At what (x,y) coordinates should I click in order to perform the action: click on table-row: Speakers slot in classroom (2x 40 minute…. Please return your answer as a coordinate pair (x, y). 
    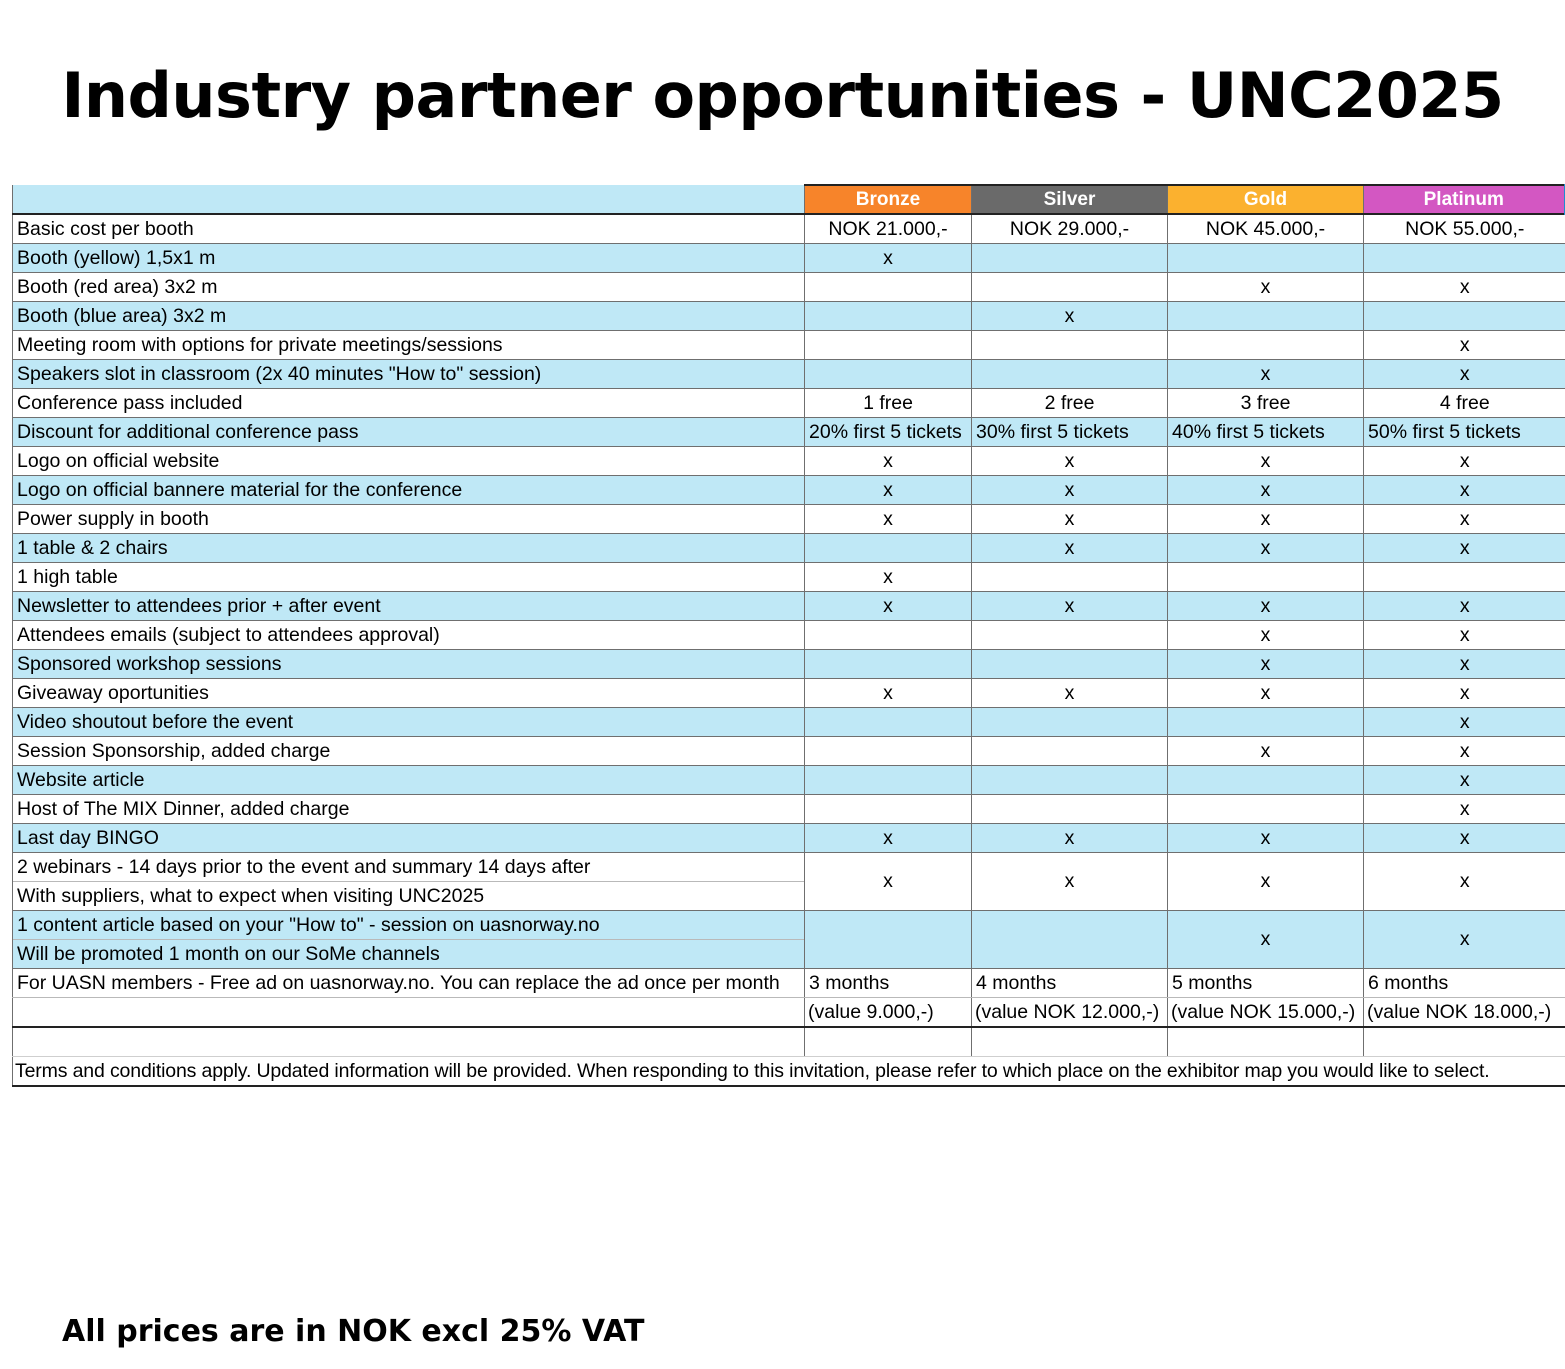
    Looking at the image, I should click on (788, 374).